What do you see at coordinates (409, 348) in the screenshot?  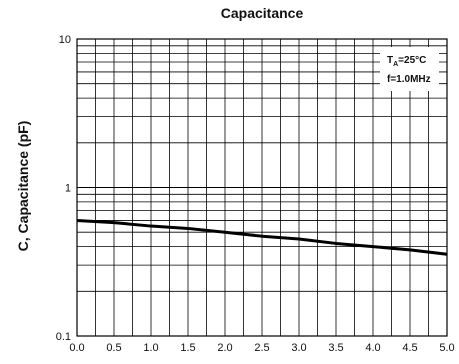 I see `x-tick-label: 4.5` at bounding box center [409, 348].